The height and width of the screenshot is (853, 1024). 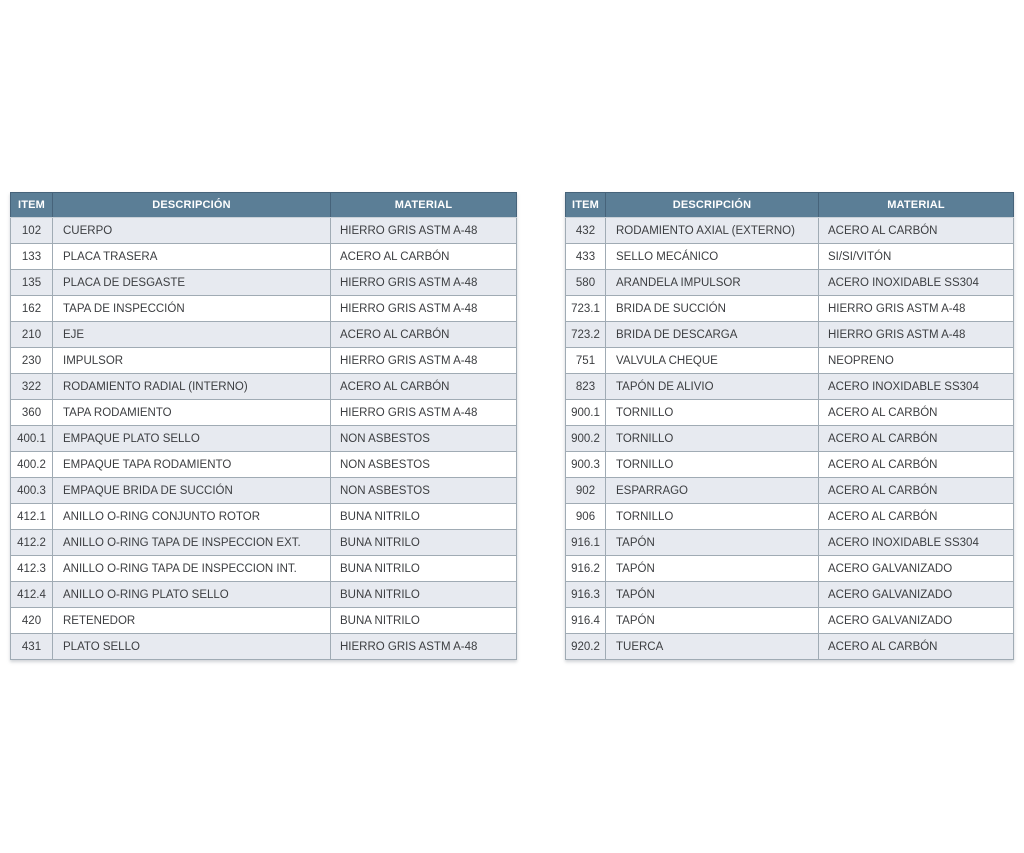 I want to click on descripcion-cell: IMPULSOR, so click(x=191, y=360).